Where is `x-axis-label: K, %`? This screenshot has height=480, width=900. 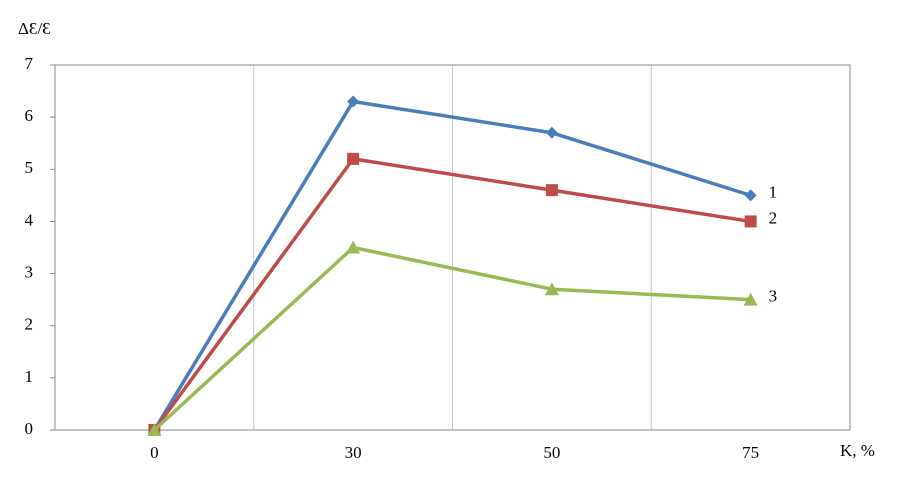 x-axis-label: K, % is located at coordinates (857, 450).